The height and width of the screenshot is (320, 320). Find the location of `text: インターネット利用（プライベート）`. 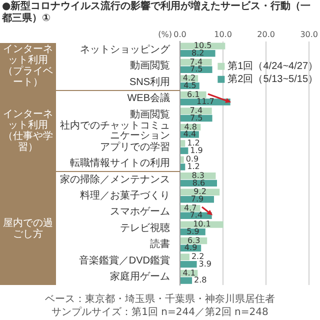

text: インターネット利用（プライベート） is located at coordinates (28, 66).